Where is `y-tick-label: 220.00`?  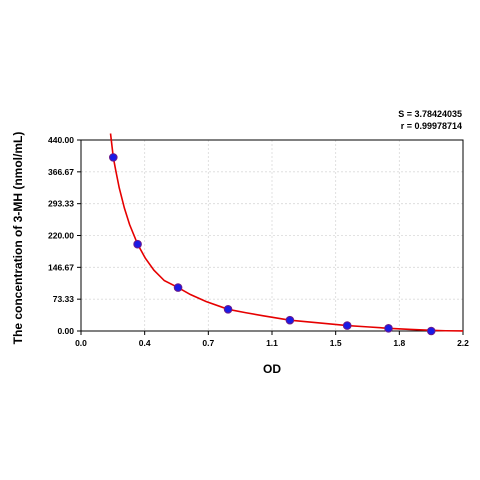 y-tick-label: 220.00 is located at coordinates (61, 236).